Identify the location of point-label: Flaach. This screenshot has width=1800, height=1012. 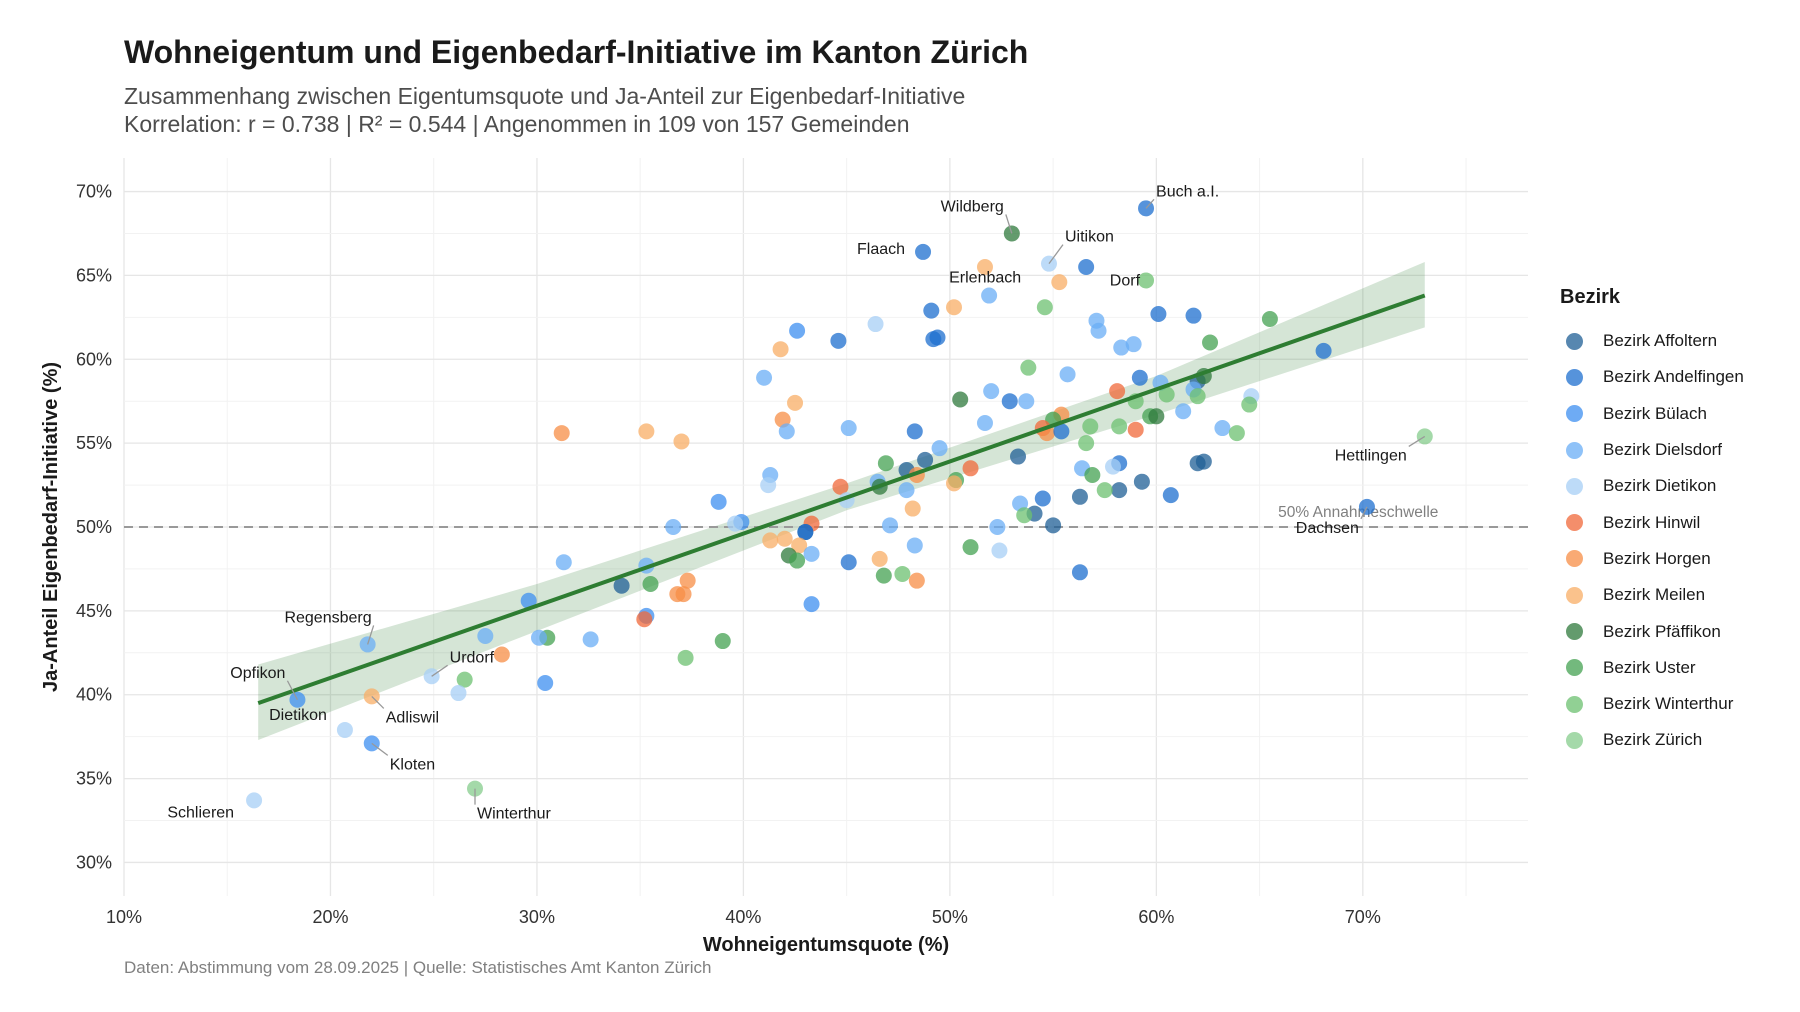
(881, 249).